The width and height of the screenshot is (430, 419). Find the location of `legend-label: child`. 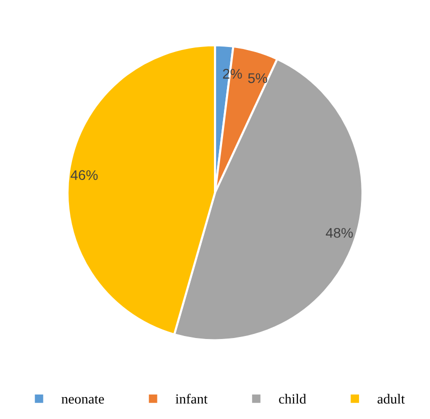

legend-label: child is located at coordinates (292, 399).